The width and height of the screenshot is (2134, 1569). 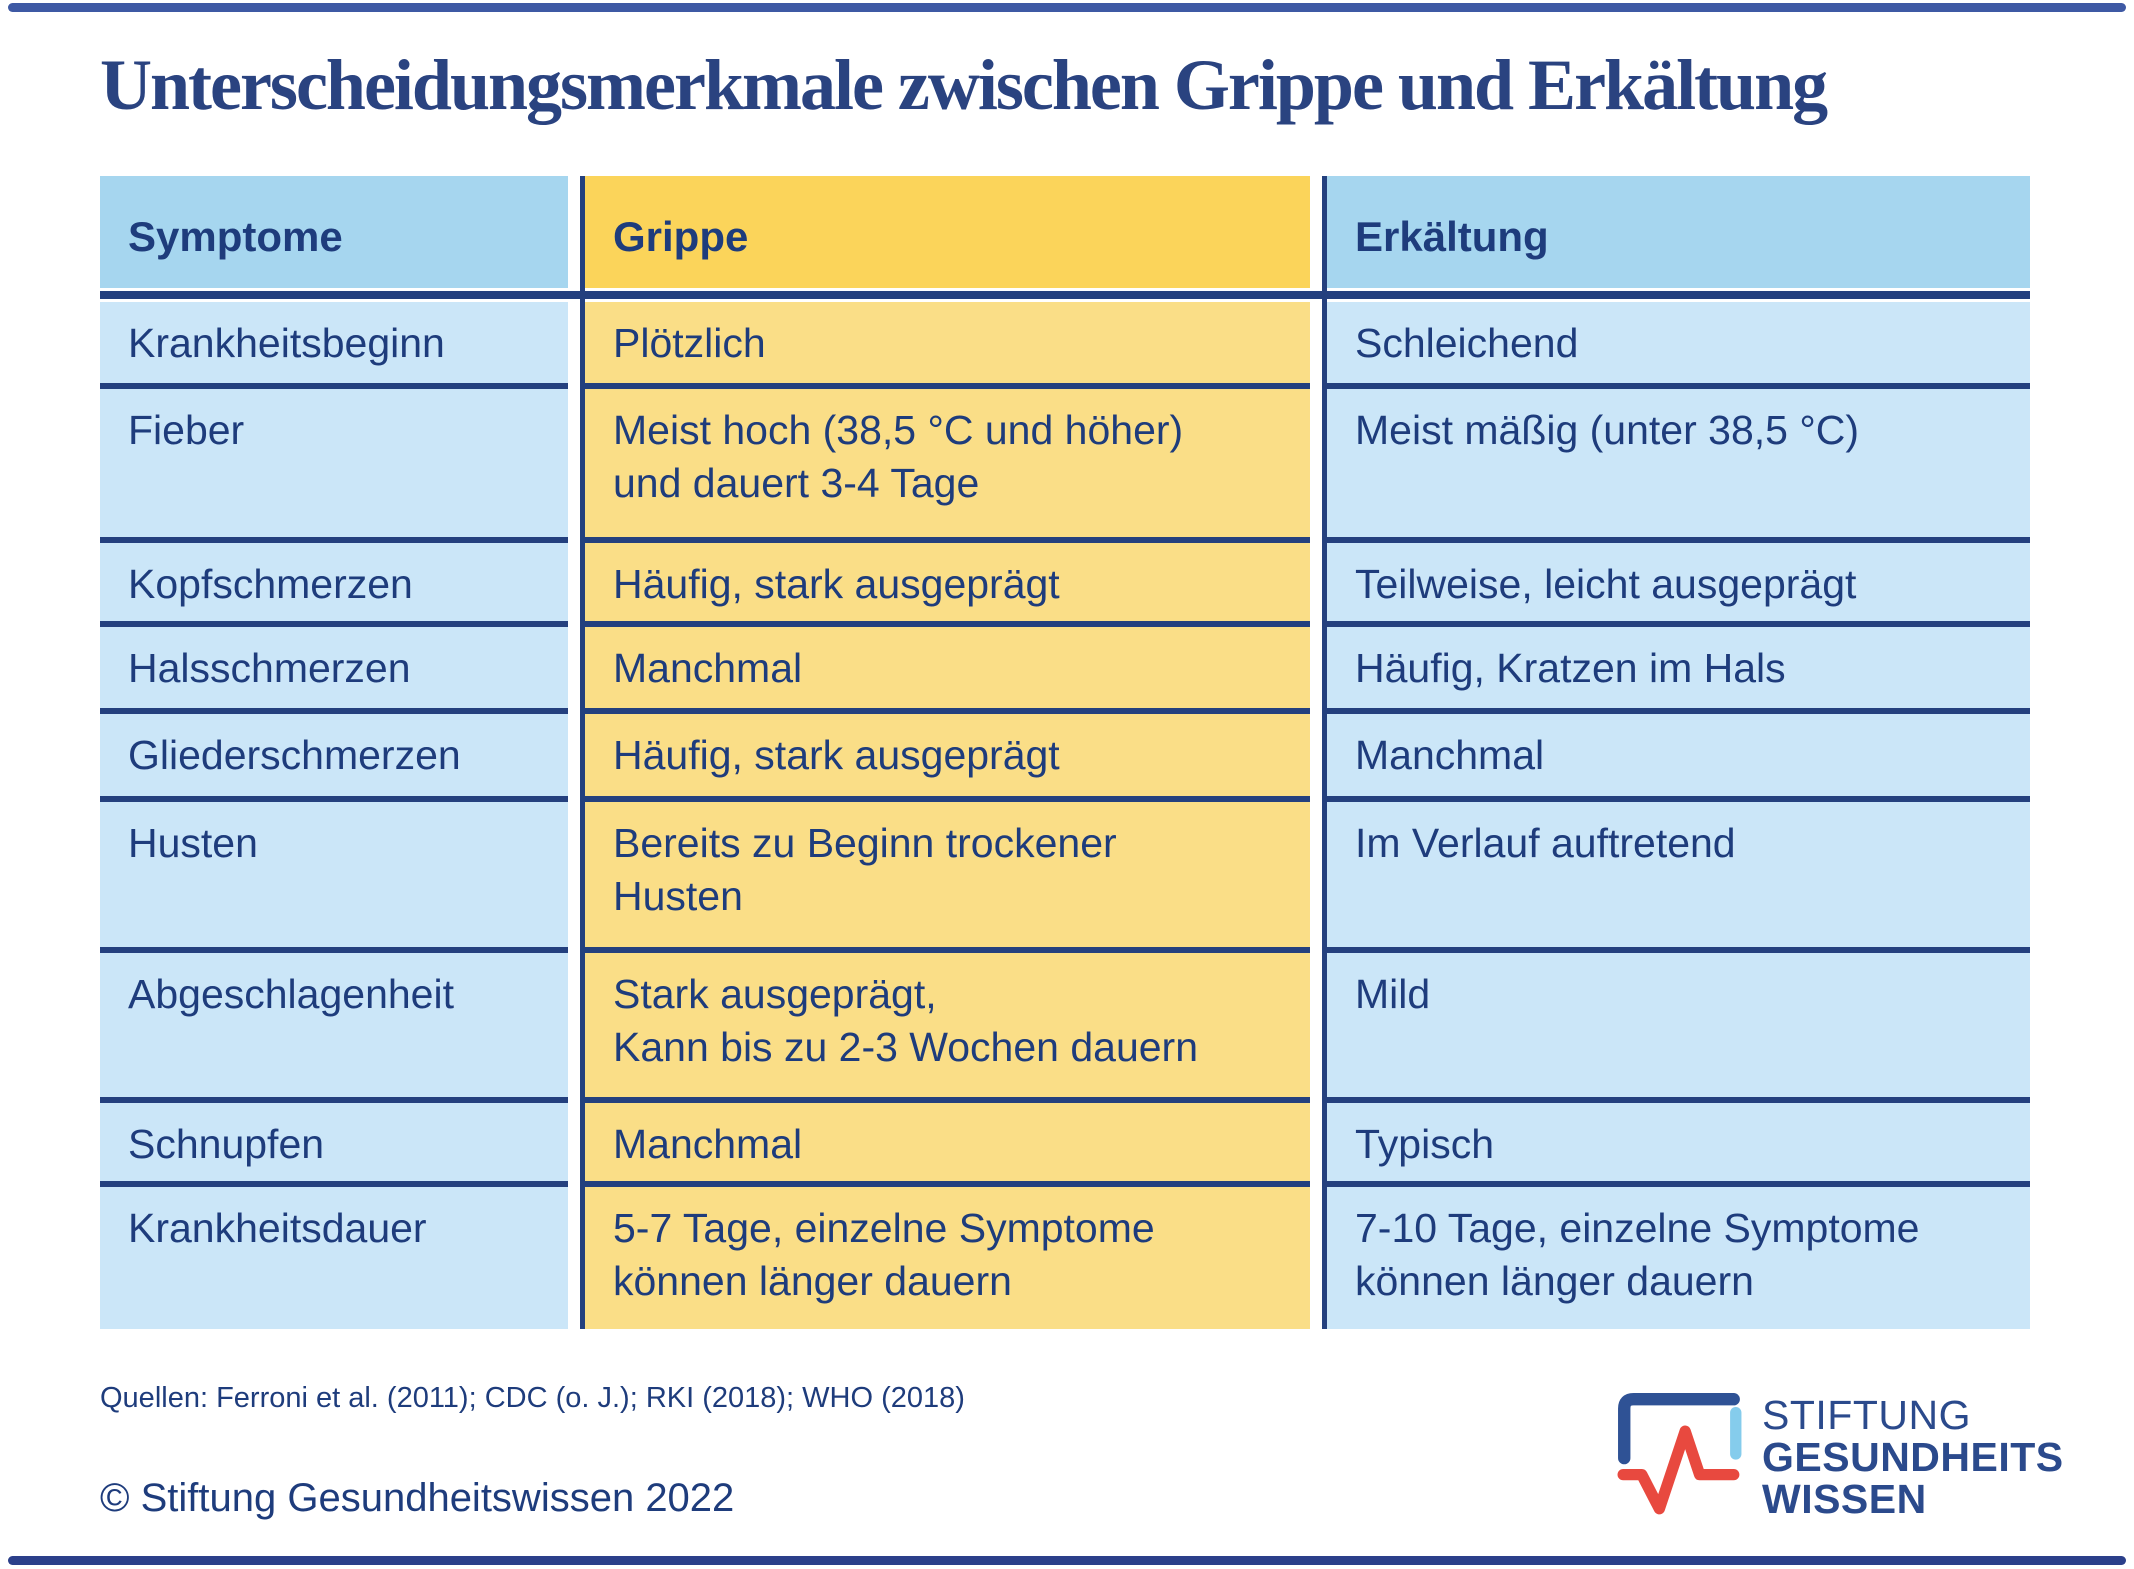 What do you see at coordinates (1866, 1415) in the screenshot?
I see `logo-line-stiftung: STIFTUNG` at bounding box center [1866, 1415].